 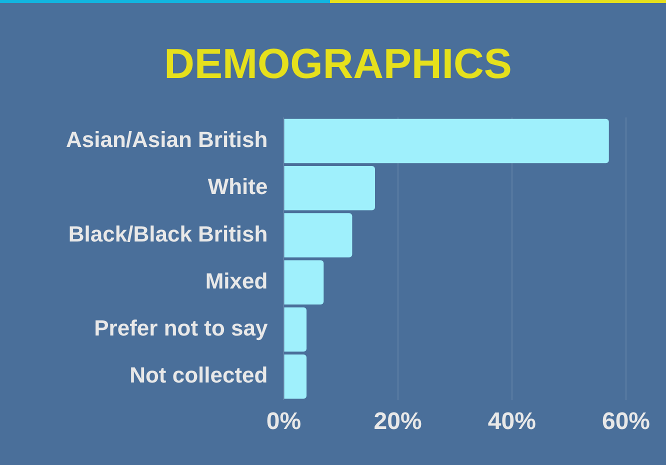 What do you see at coordinates (512, 422) in the screenshot?
I see `x-tick-label: 40%` at bounding box center [512, 422].